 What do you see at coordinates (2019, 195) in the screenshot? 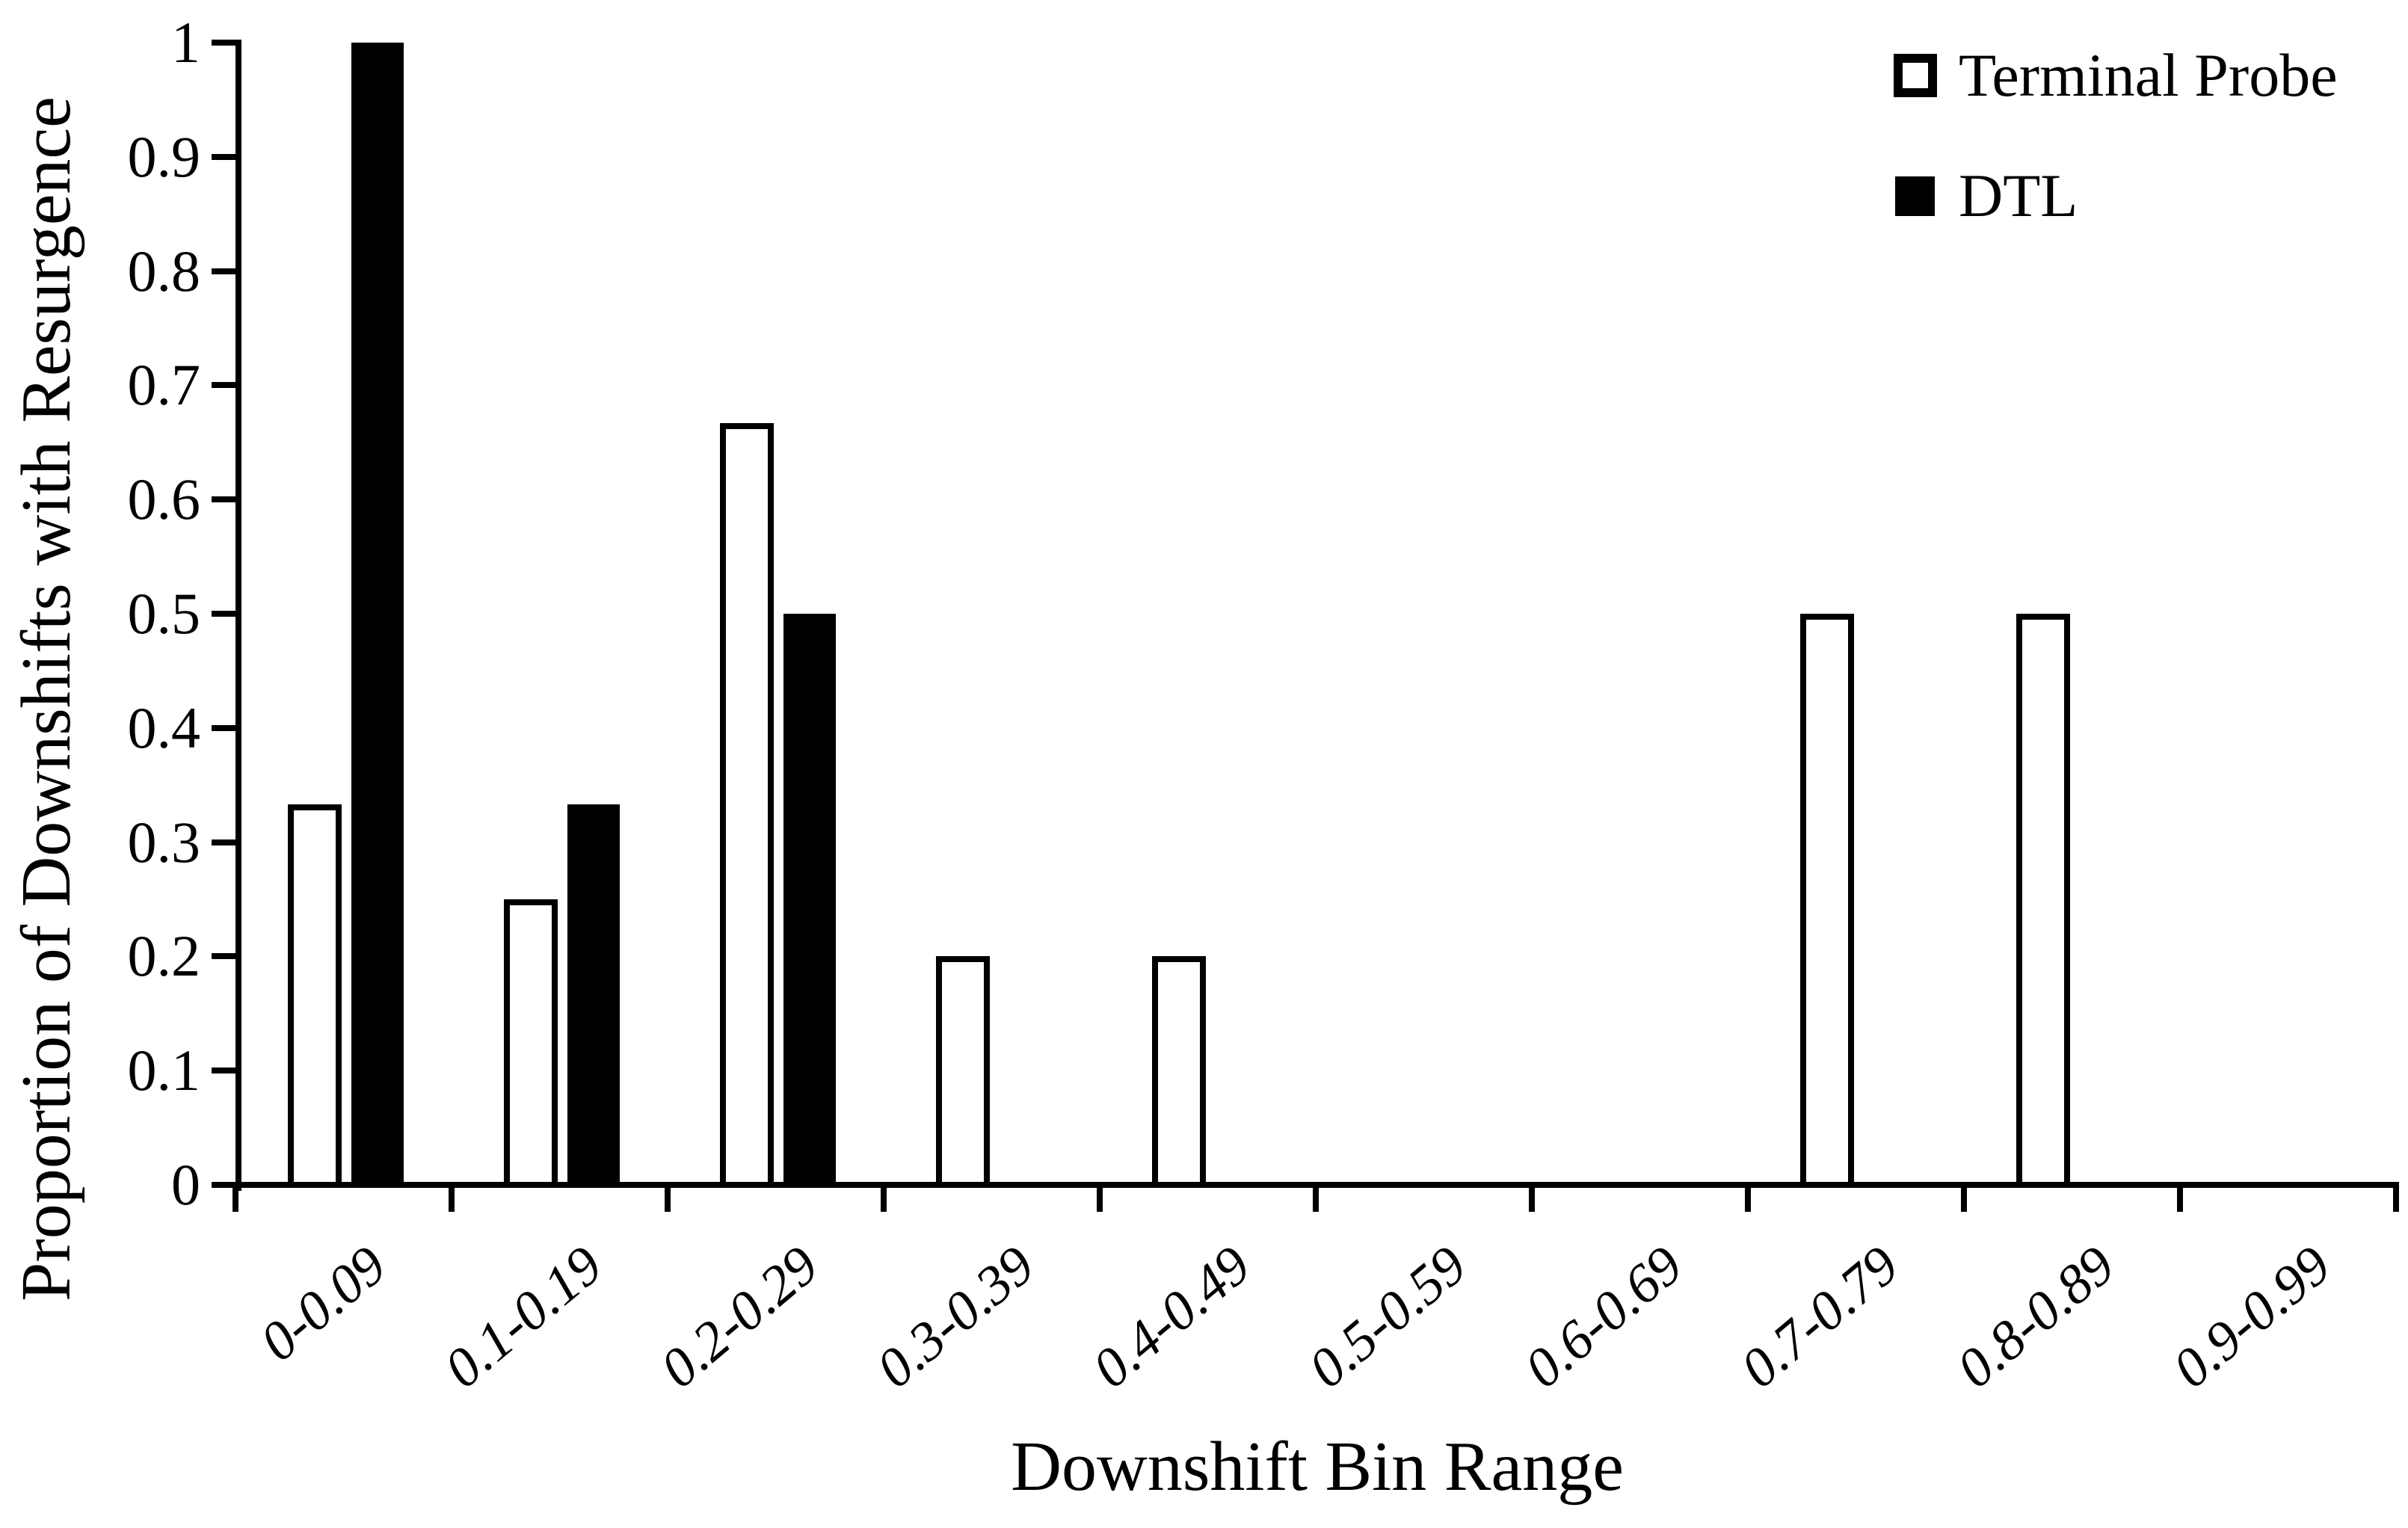
I see `legend-label-dtl: DTL` at bounding box center [2019, 195].